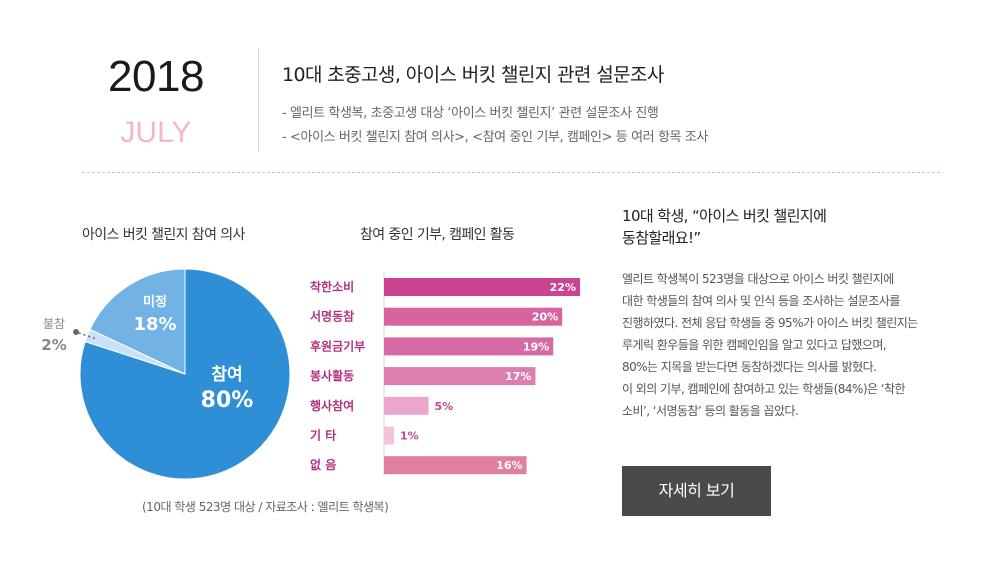  I want to click on chart-source: (10대 학생 523명 대상 / 자료조사 : 엘리트 학생복), so click(265, 507).